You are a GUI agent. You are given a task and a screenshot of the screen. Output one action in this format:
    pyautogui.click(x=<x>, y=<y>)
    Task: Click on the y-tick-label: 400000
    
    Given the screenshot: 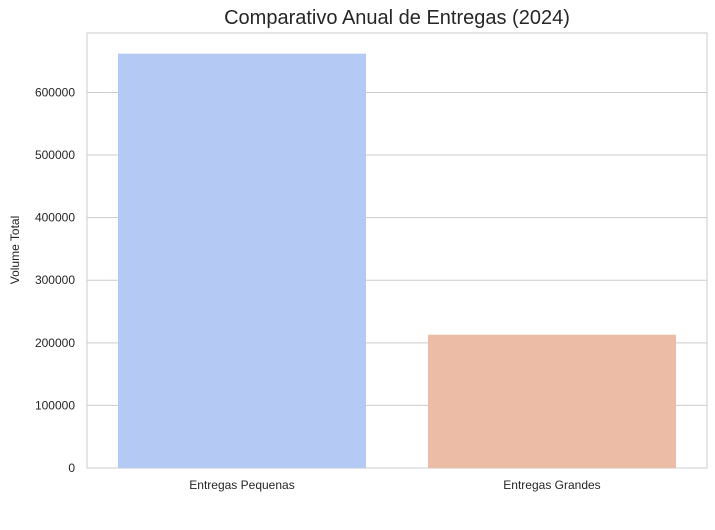 What is the action you would take?
    pyautogui.click(x=55, y=218)
    